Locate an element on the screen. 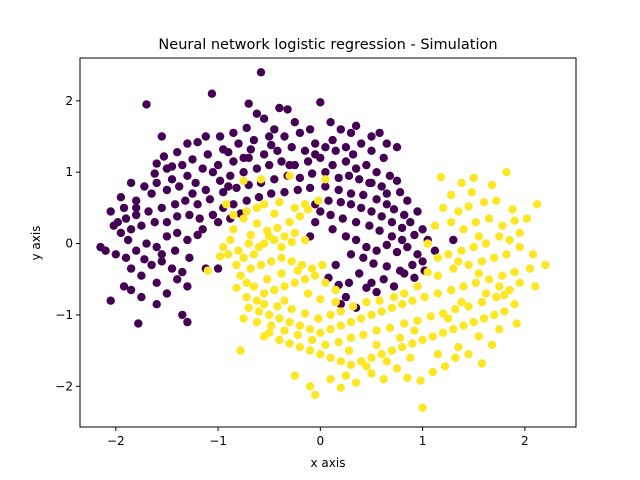  x-tick-label: −2 is located at coordinates (116, 441).